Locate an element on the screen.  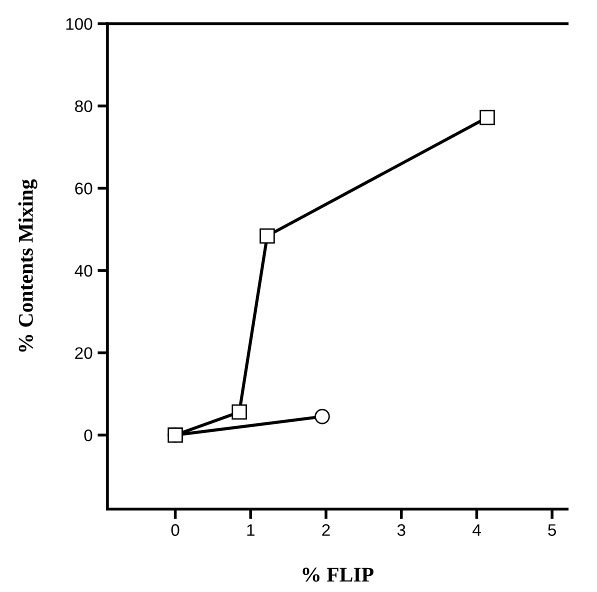
x-tick-label: 0 is located at coordinates (175, 530).